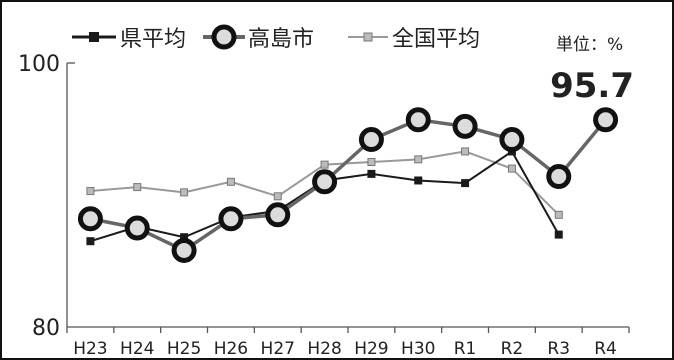  Describe the element at coordinates (589, 45) in the screenshot. I see `unit-label: 単位：%` at that location.